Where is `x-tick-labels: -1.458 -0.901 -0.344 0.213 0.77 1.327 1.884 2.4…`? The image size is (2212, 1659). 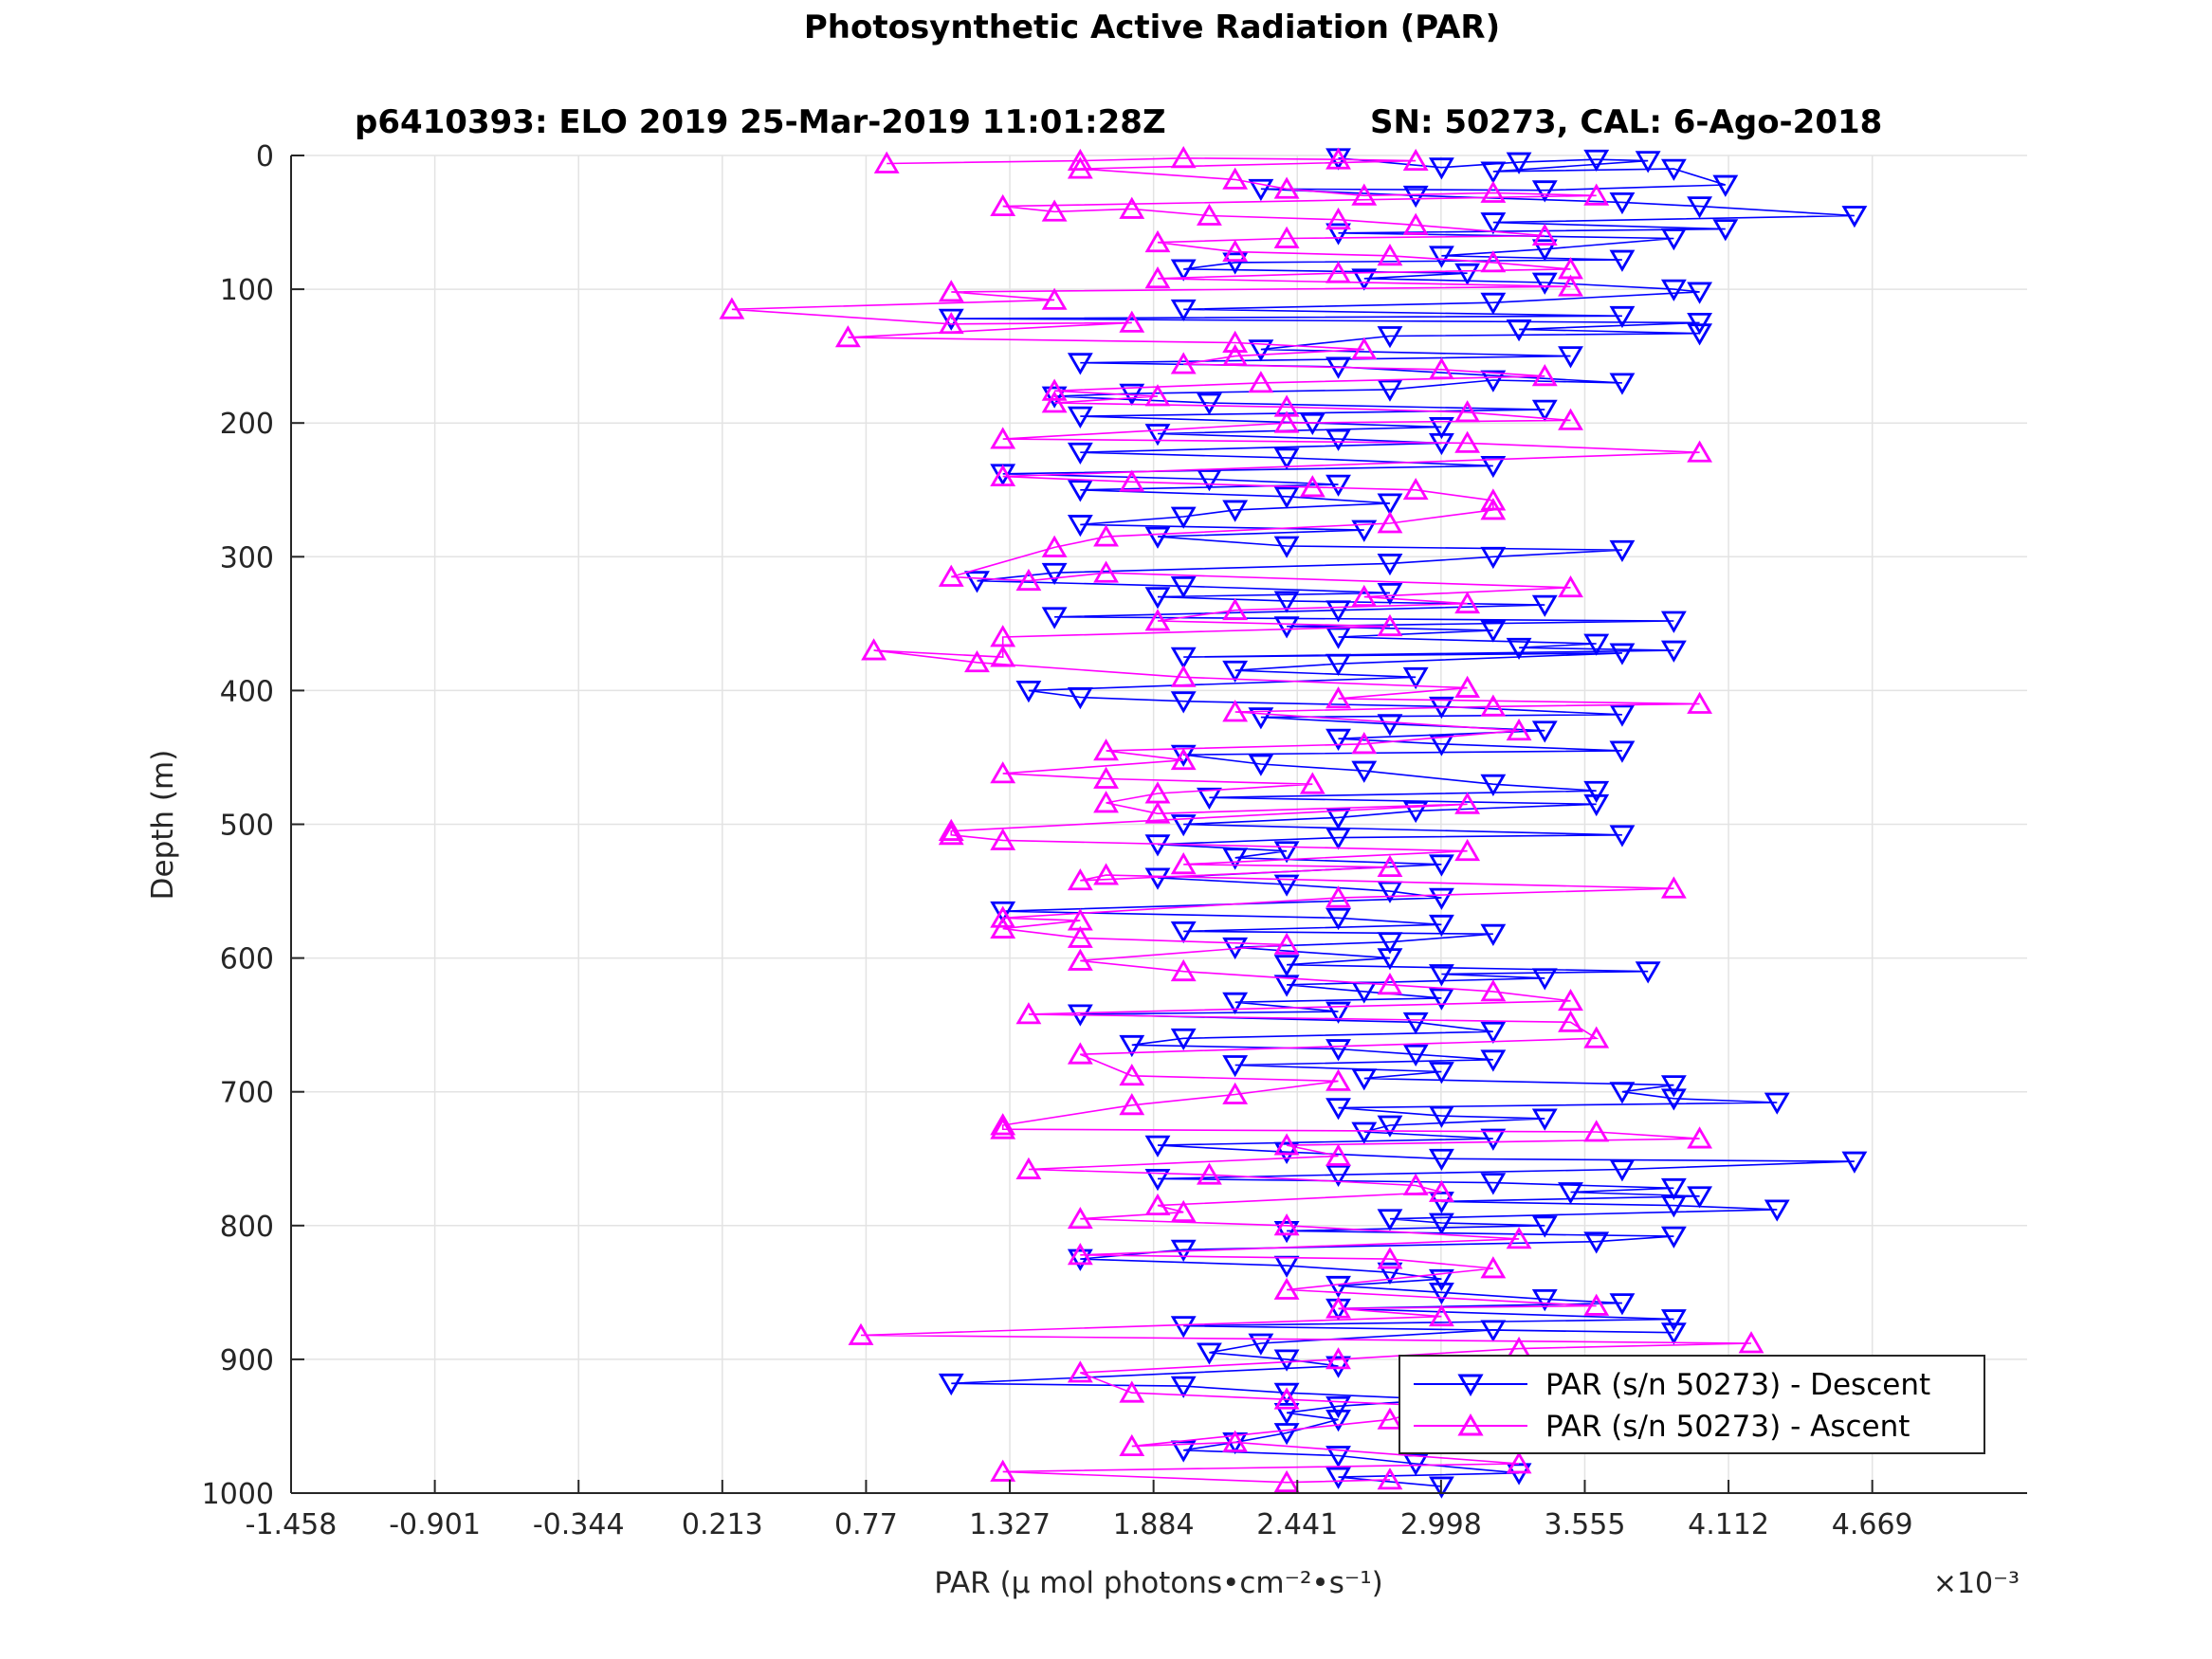
x-tick-labels: -1.458 -0.901 -0.344 0.213 0.77 1.327 1.884 2.4… is located at coordinates (1079, 1524).